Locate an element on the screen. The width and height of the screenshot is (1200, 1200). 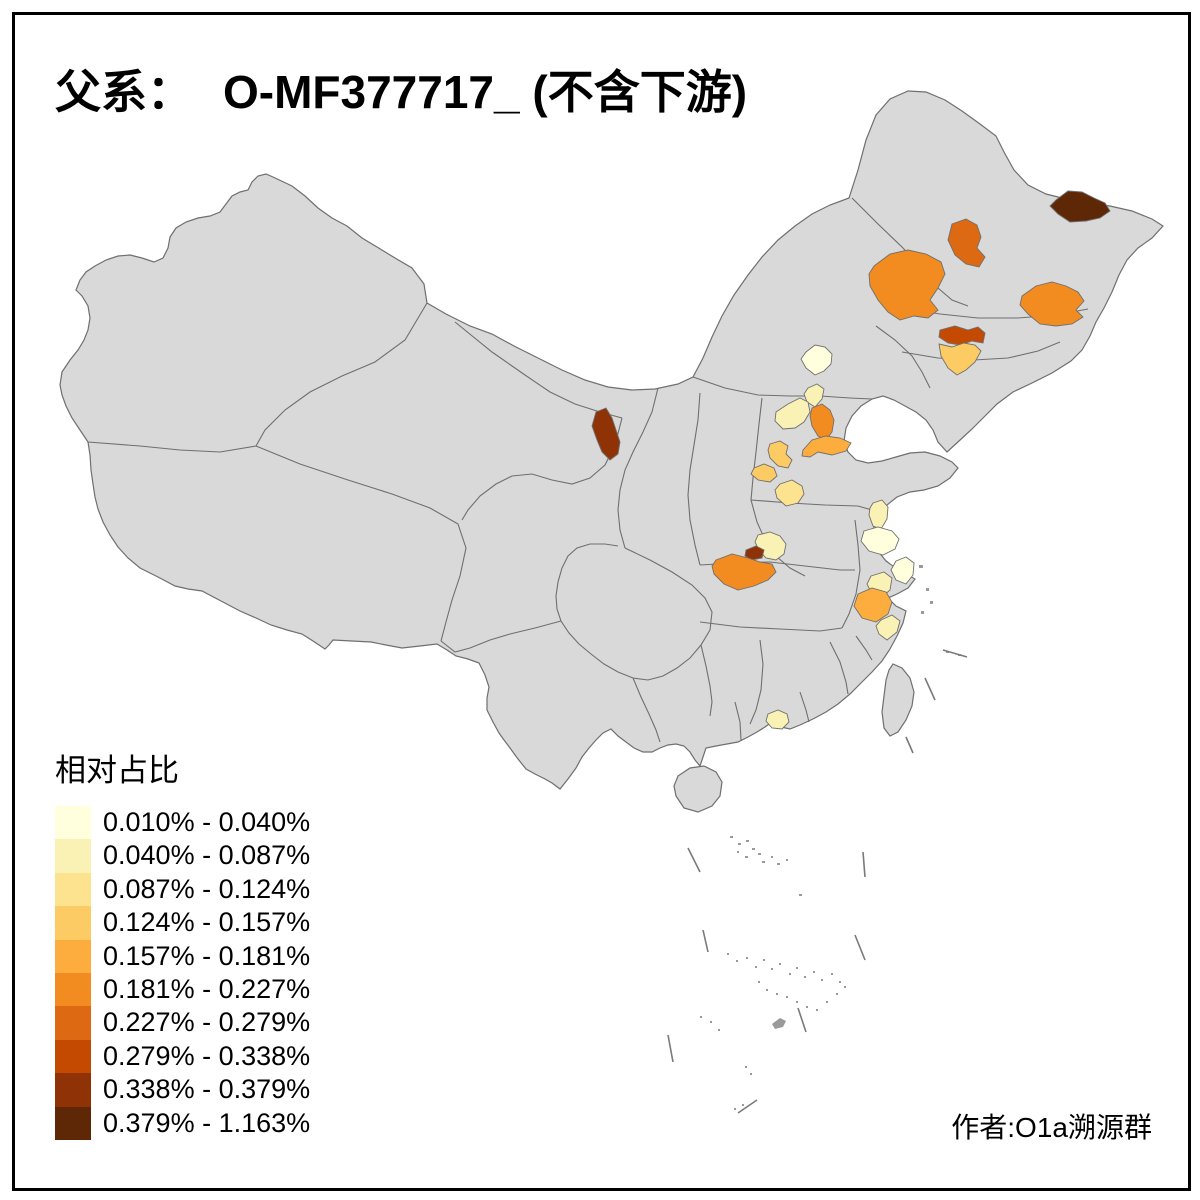
region-r13 is located at coordinates (764, 473).